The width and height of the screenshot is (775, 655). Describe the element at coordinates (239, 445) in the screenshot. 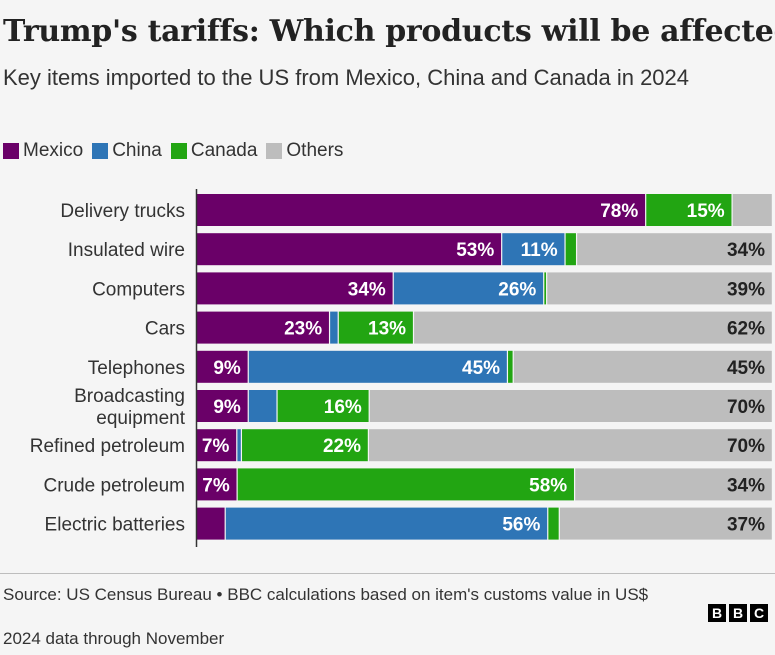

I see `bar-segment-china-refined-petroleum` at that location.